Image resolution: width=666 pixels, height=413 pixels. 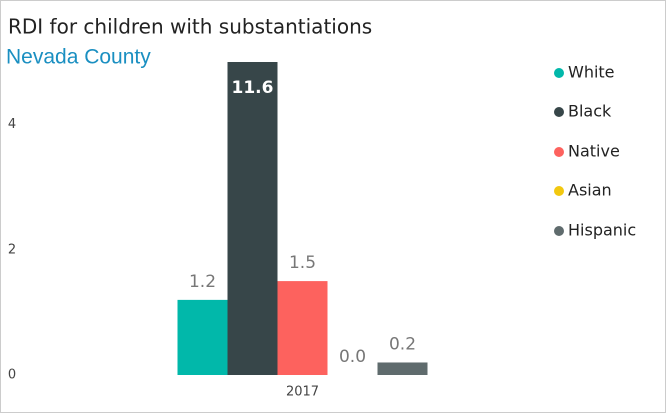 I want to click on data-label: 11.6, so click(x=253, y=88).